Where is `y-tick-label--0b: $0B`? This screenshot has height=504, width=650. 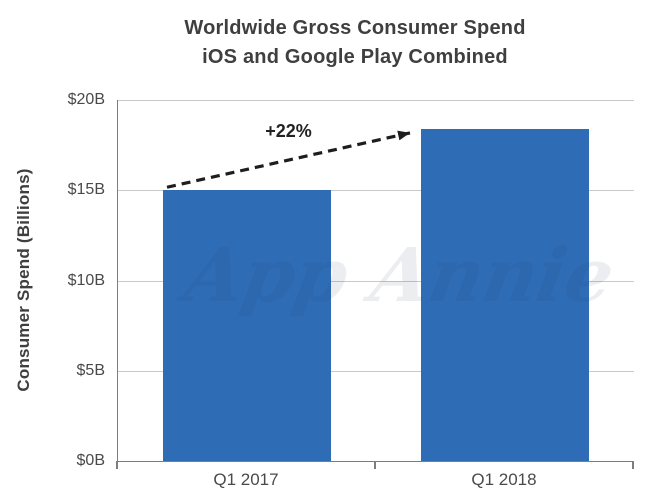
y-tick-label--0b: $0B is located at coordinates (90, 460).